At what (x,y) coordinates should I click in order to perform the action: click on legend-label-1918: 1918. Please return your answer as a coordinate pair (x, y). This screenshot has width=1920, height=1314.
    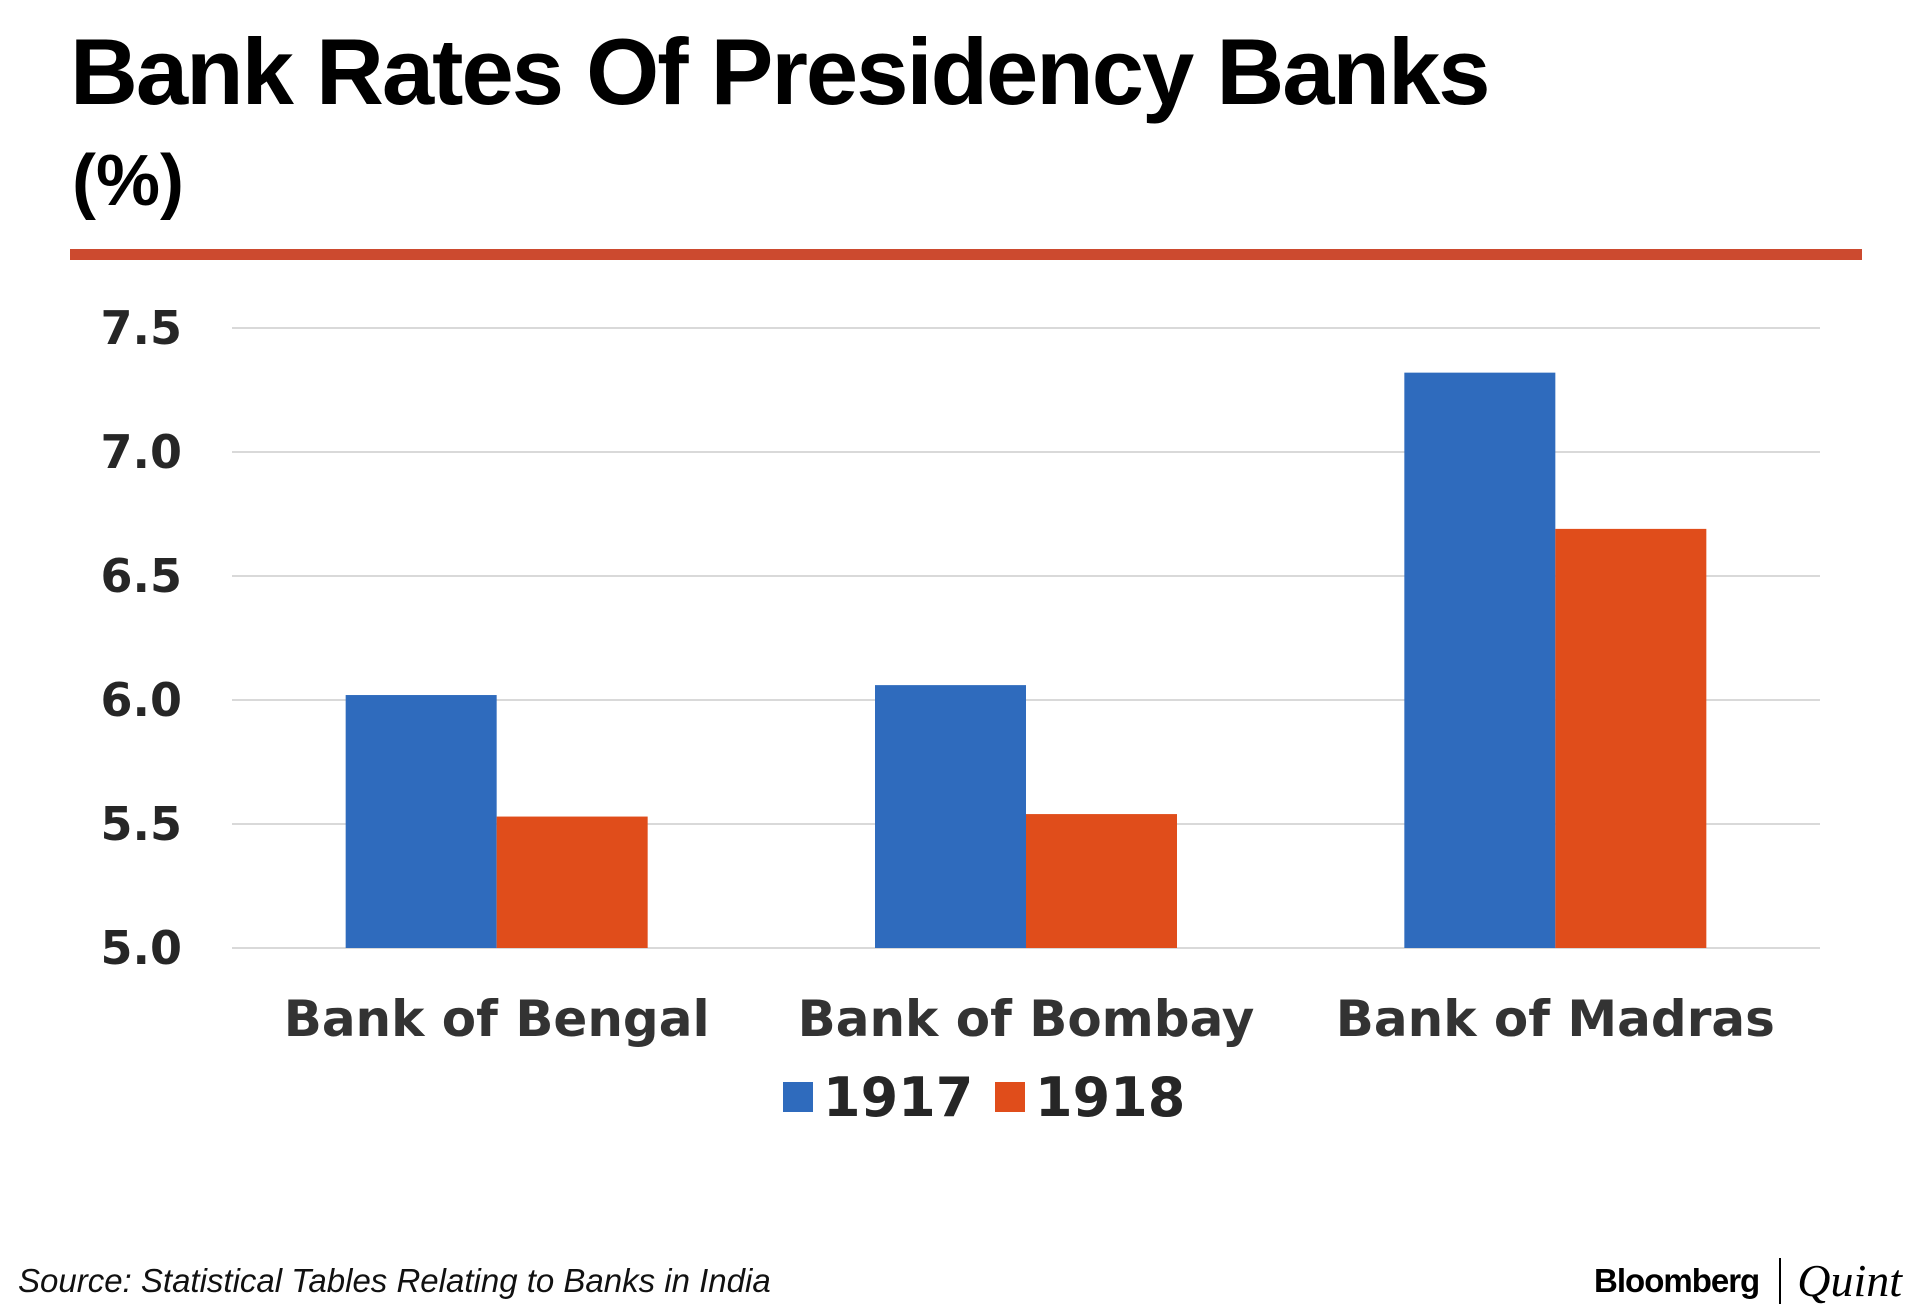
    Looking at the image, I should click on (1110, 1097).